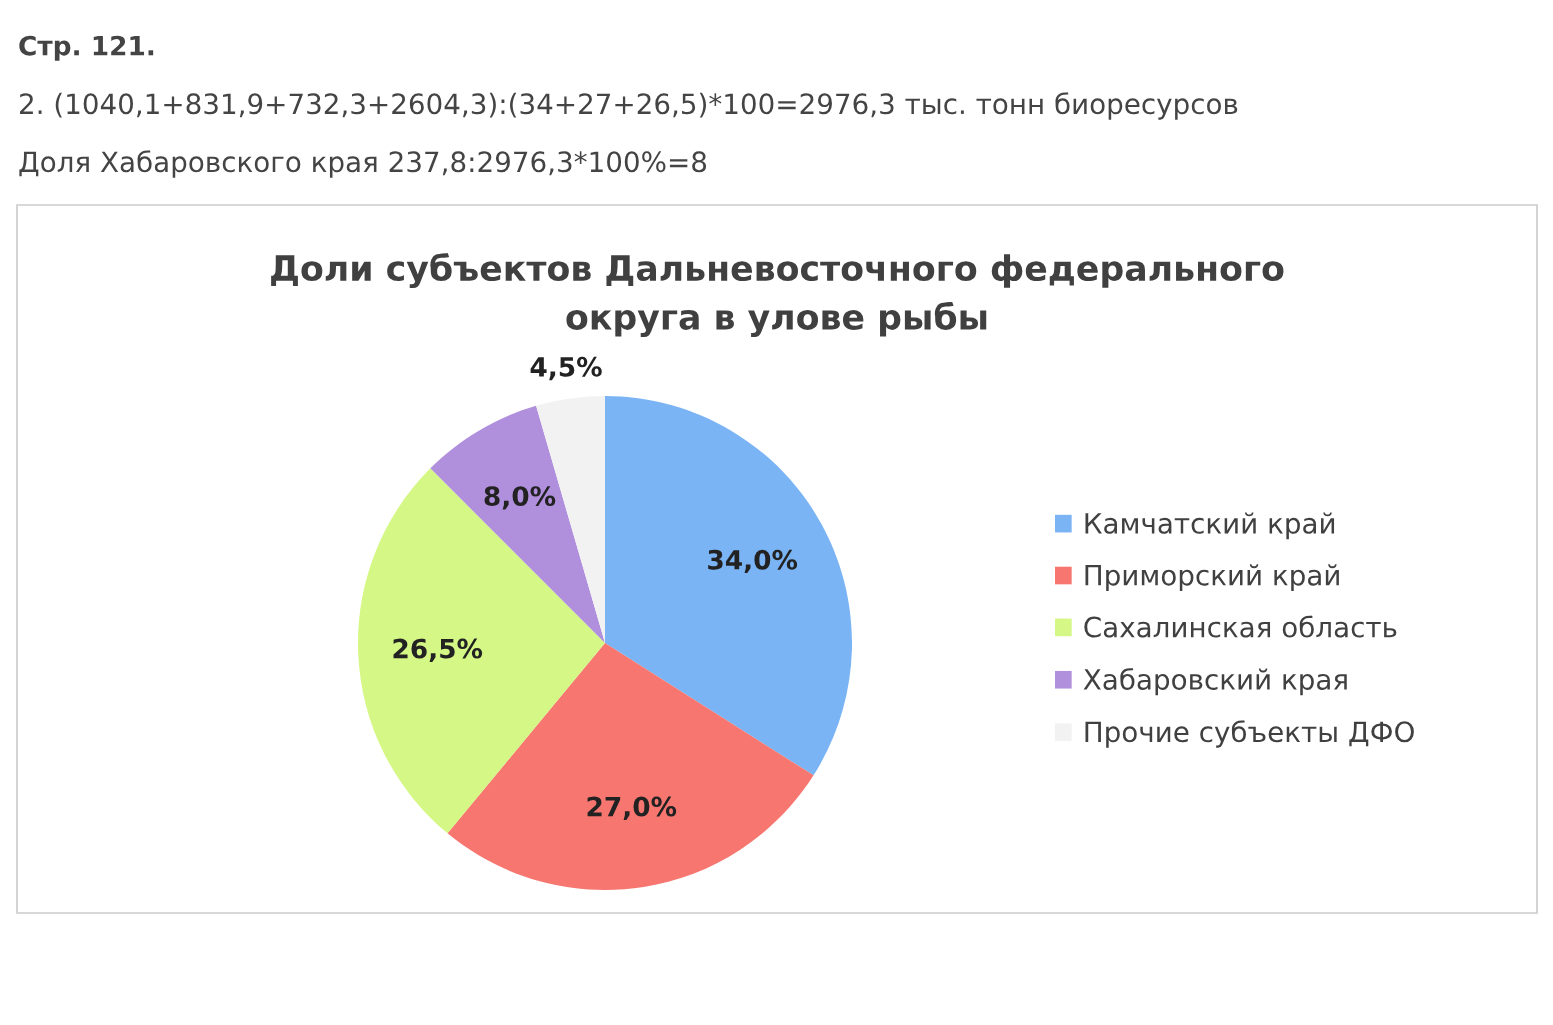  Describe the element at coordinates (566, 368) in the screenshot. I see `data-label: 4,5%` at that location.